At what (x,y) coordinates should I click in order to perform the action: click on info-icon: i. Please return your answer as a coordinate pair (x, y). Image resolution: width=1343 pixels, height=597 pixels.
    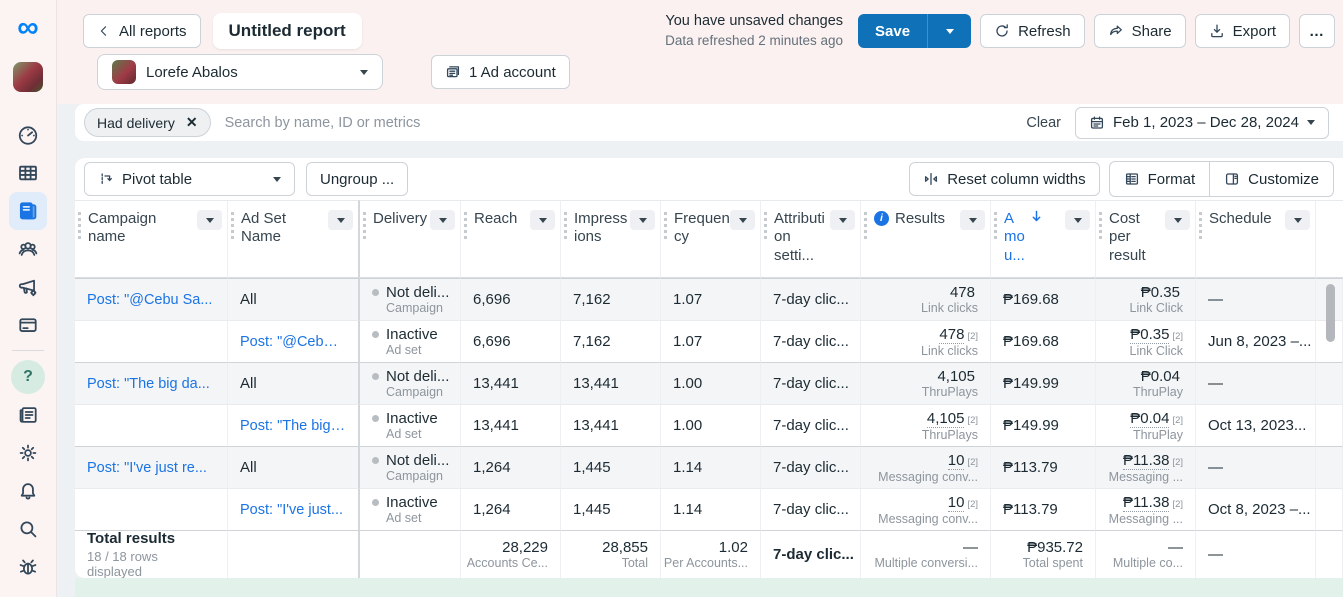
    Looking at the image, I should click on (881, 218).